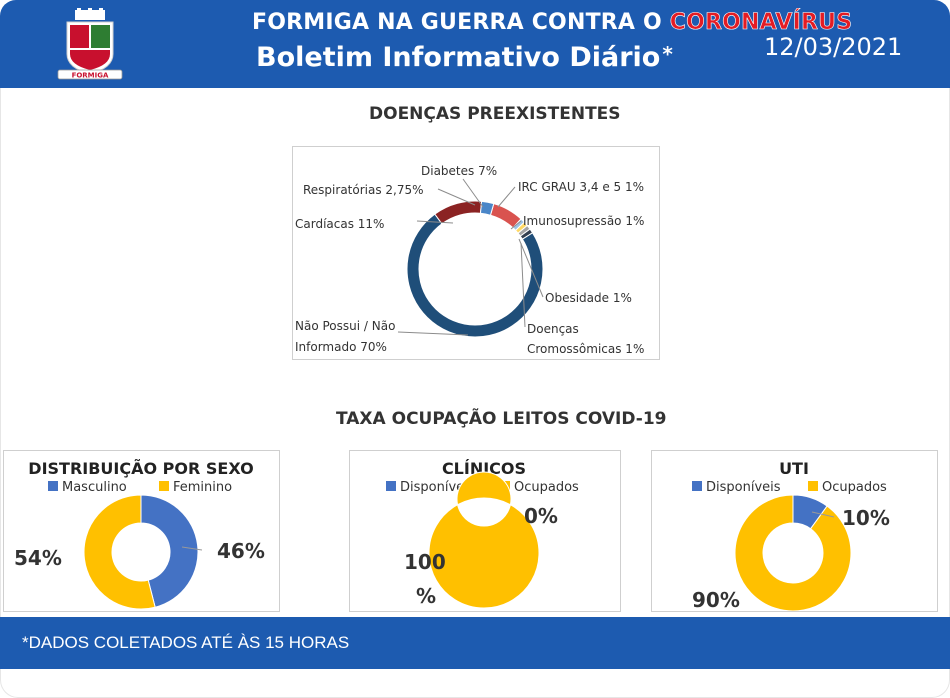 This screenshot has height=698, width=950. Describe the element at coordinates (761, 23) in the screenshot. I see `header-title-accent: CORONAVÍRUS` at that location.